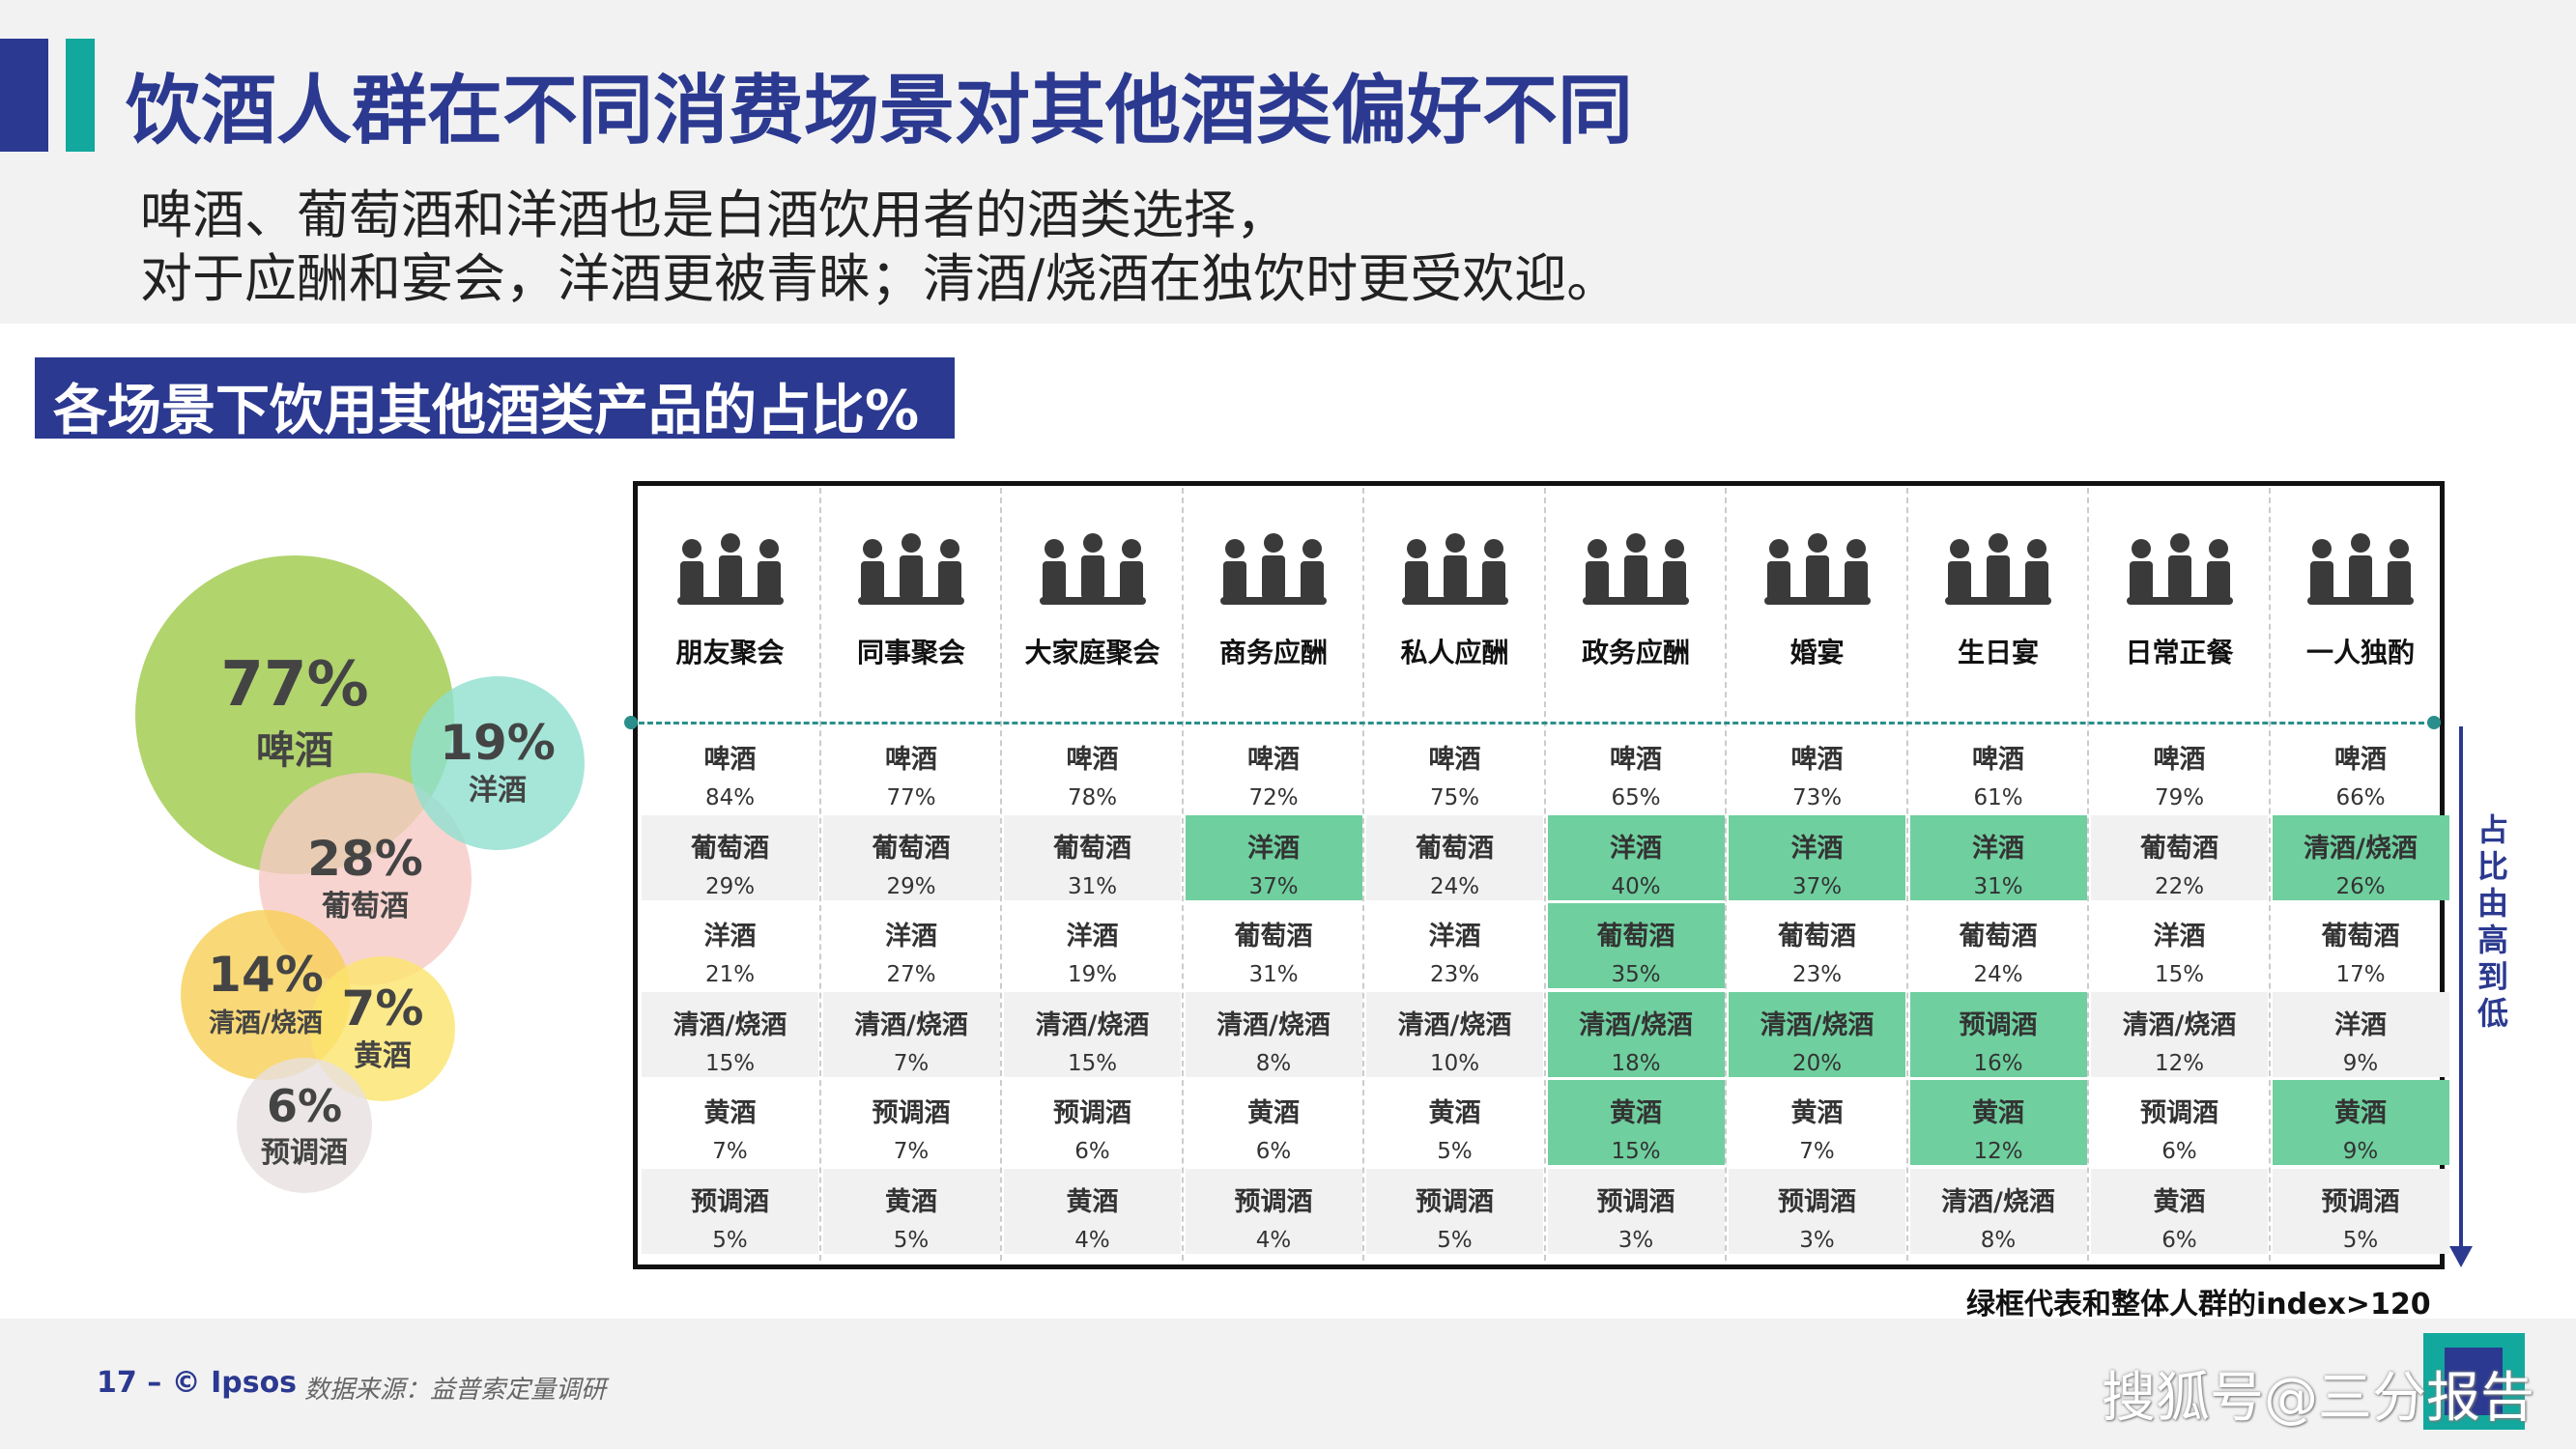  Describe the element at coordinates (730, 797) in the screenshot. I see `cell-percent: 84%` at that location.